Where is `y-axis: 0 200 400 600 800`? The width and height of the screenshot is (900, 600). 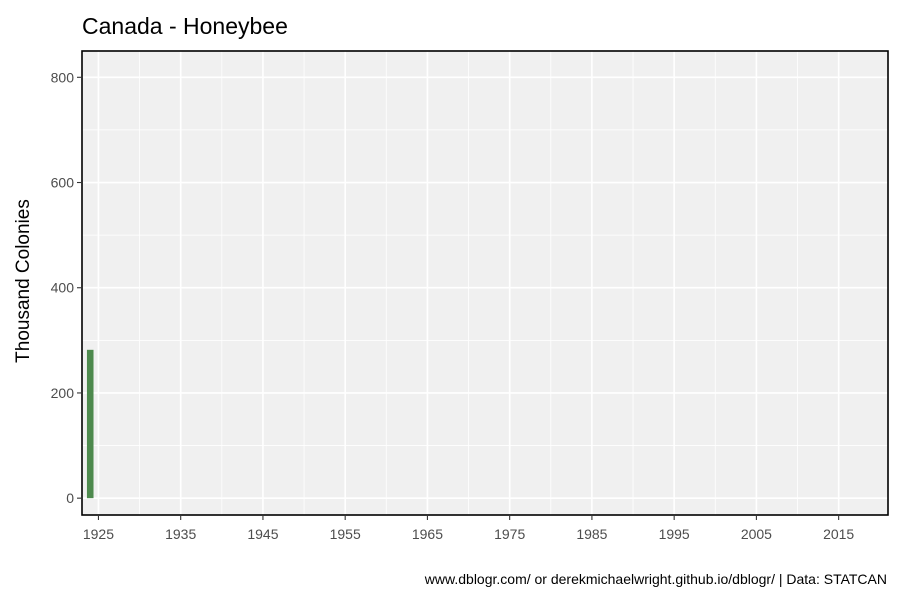
y-axis: 0 200 400 600 800 is located at coordinates (66, 287).